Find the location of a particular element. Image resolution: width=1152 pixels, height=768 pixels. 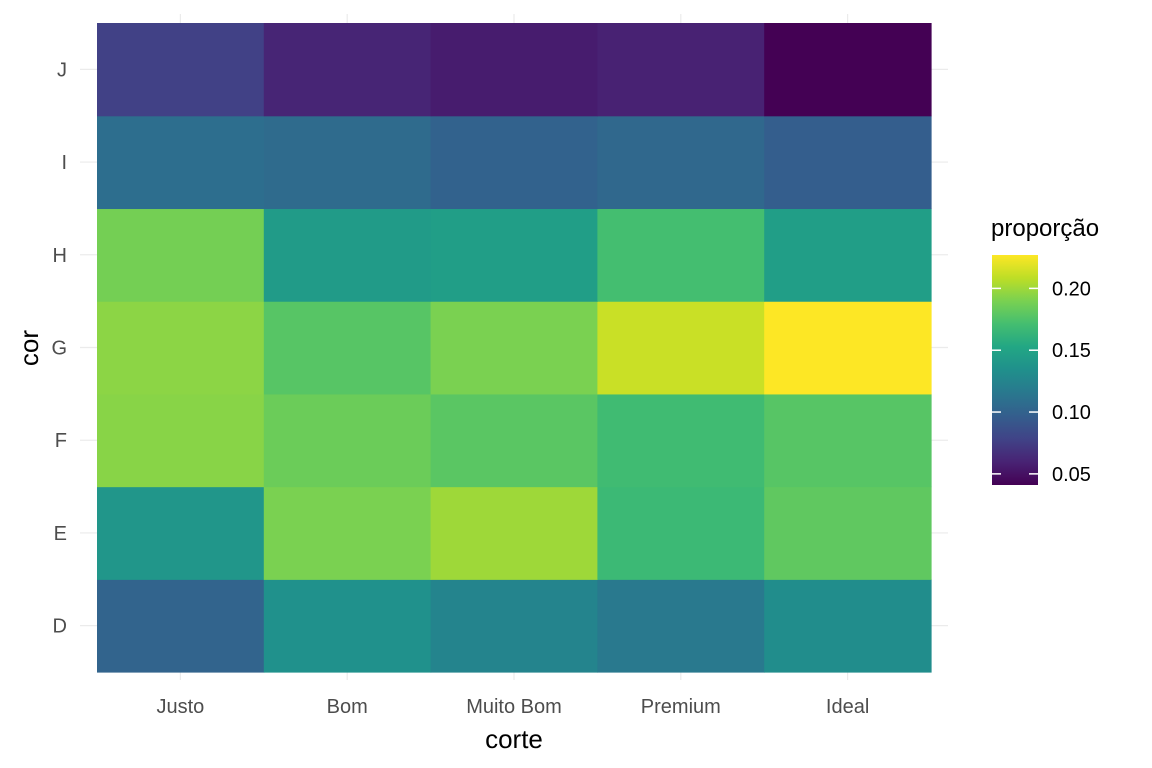

x-tick-labels: Justo Bom Muito Bom Premium Ideal is located at coordinates (512, 707).